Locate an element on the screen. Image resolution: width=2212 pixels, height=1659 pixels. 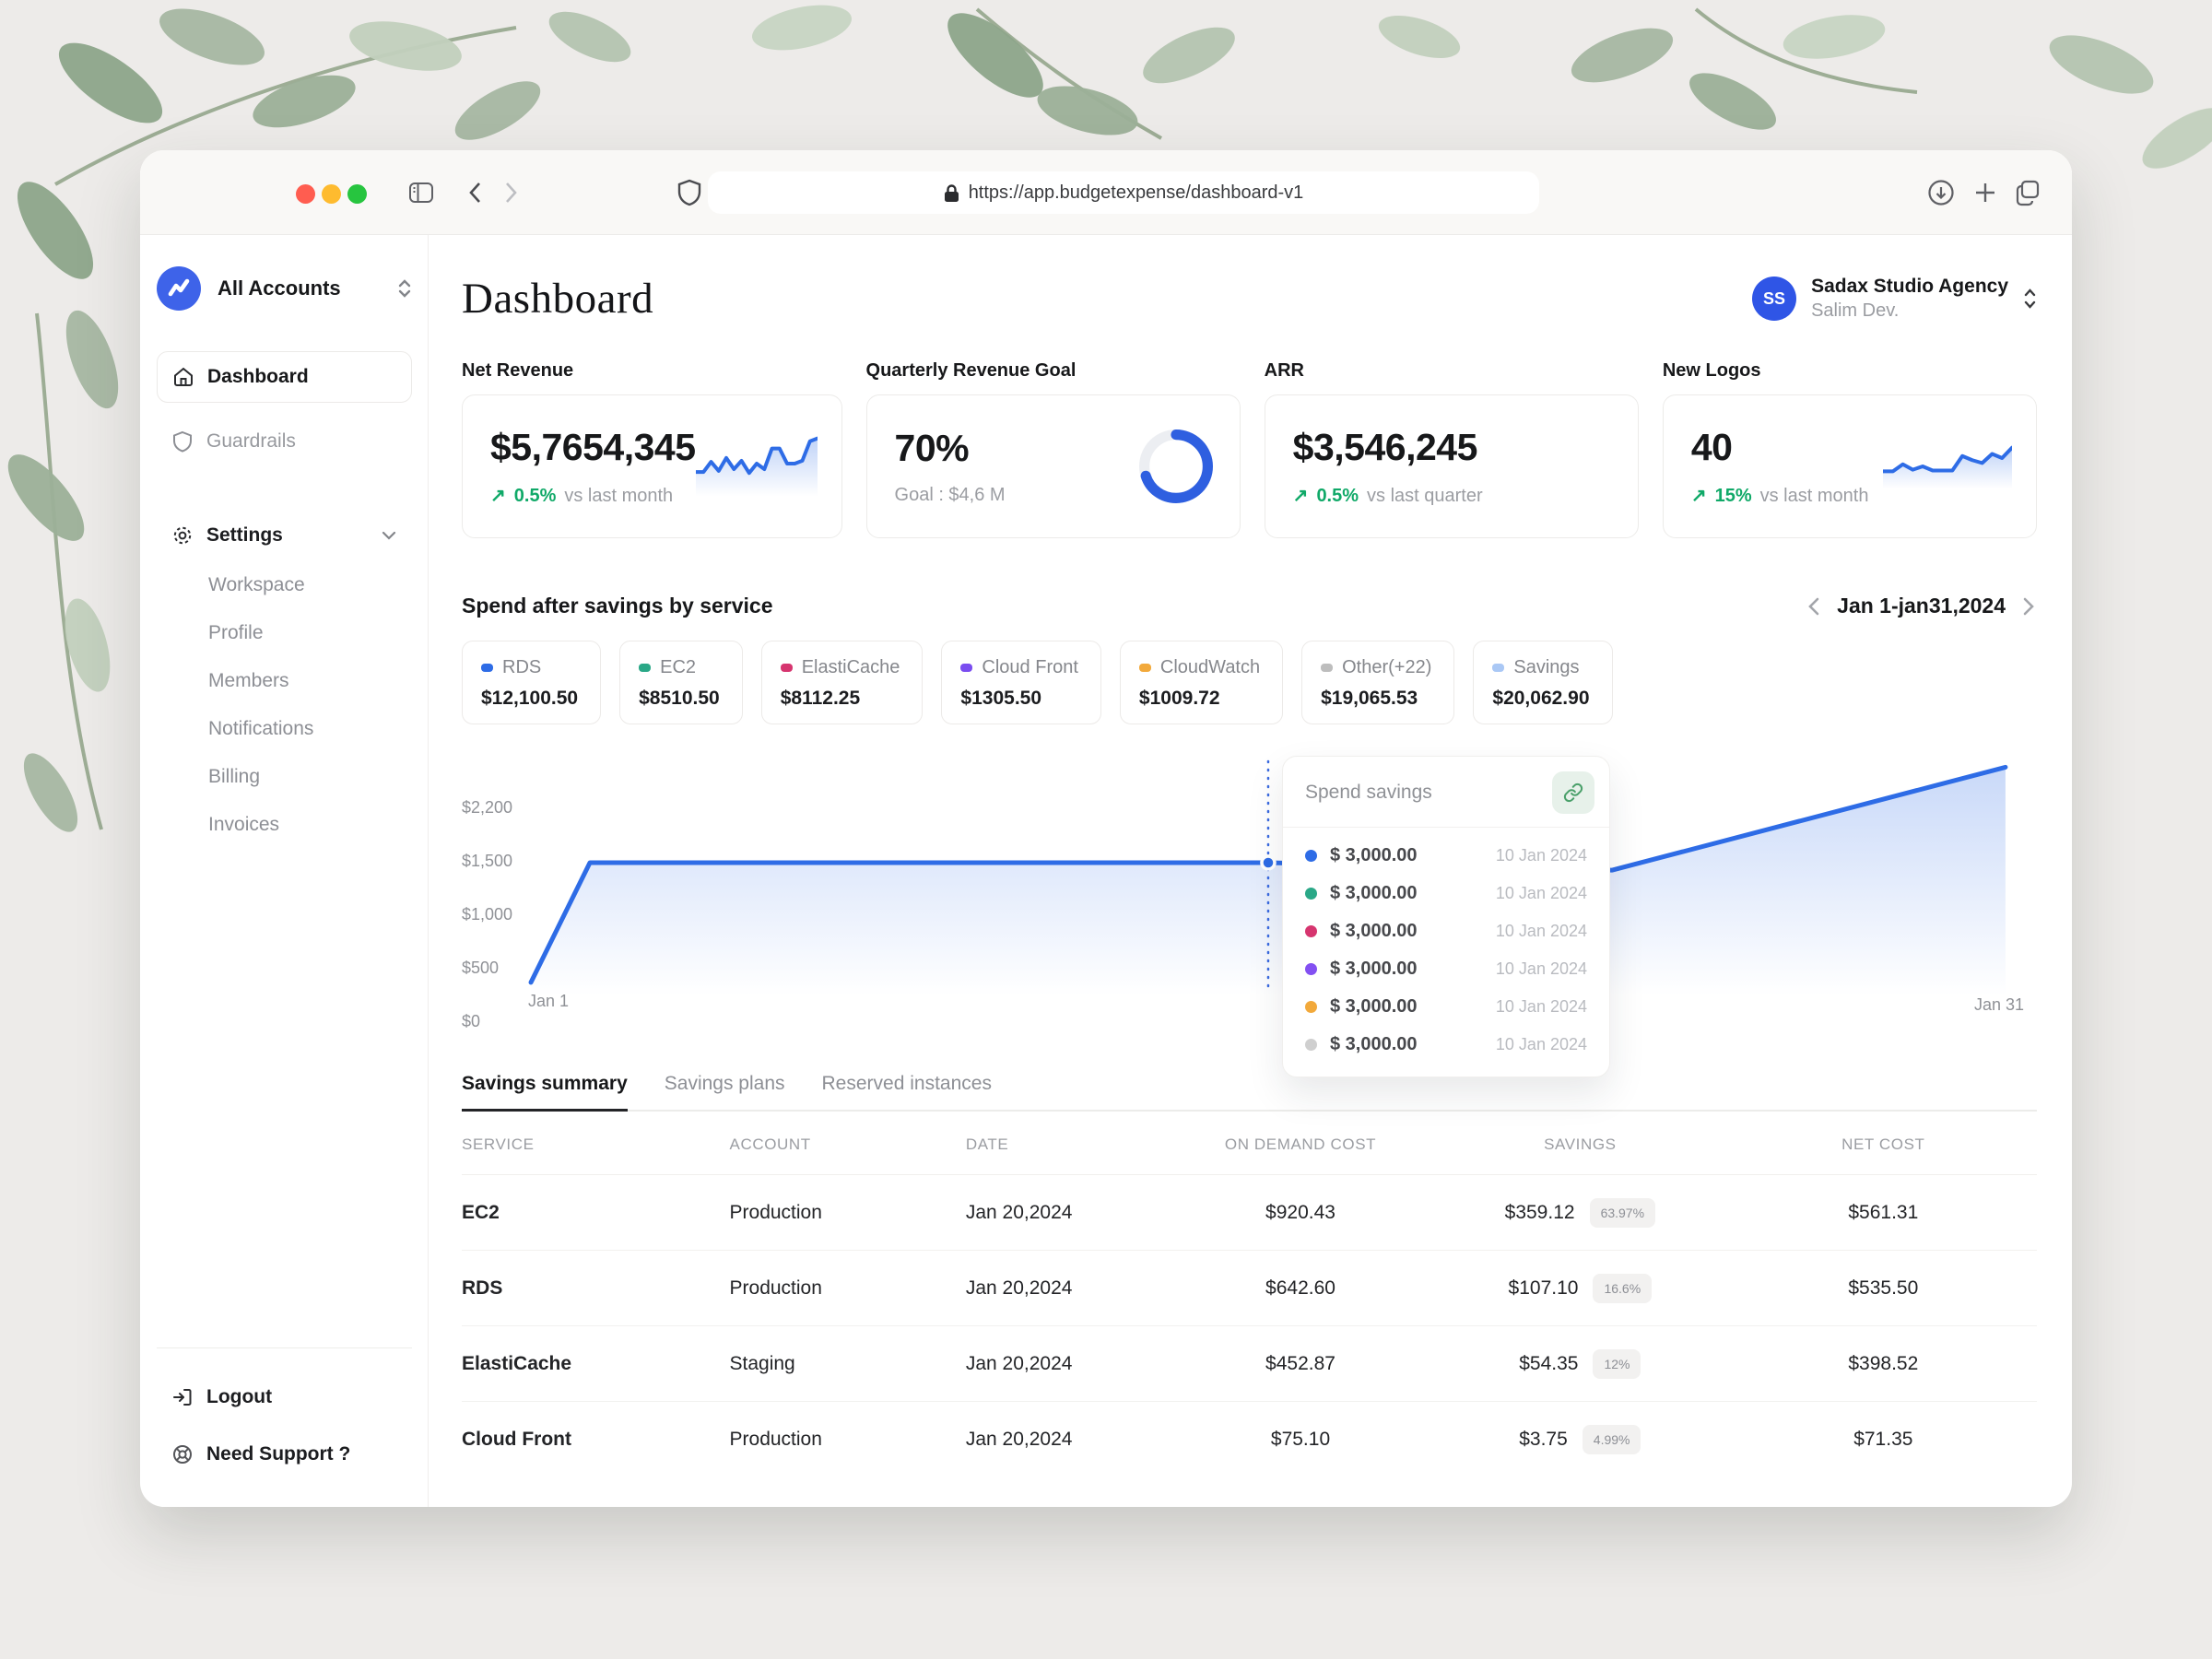
support-button: Need Support ? is located at coordinates (284, 1454).